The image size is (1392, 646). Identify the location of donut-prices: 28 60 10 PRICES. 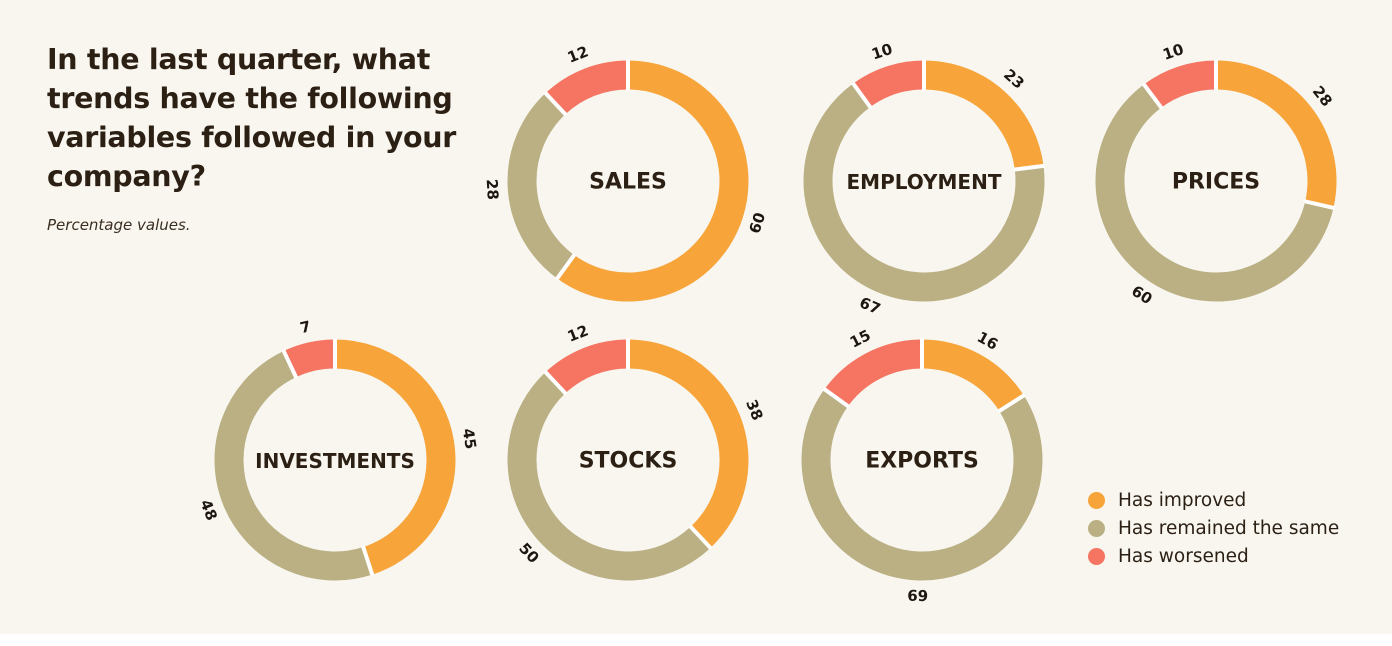
(1216, 174).